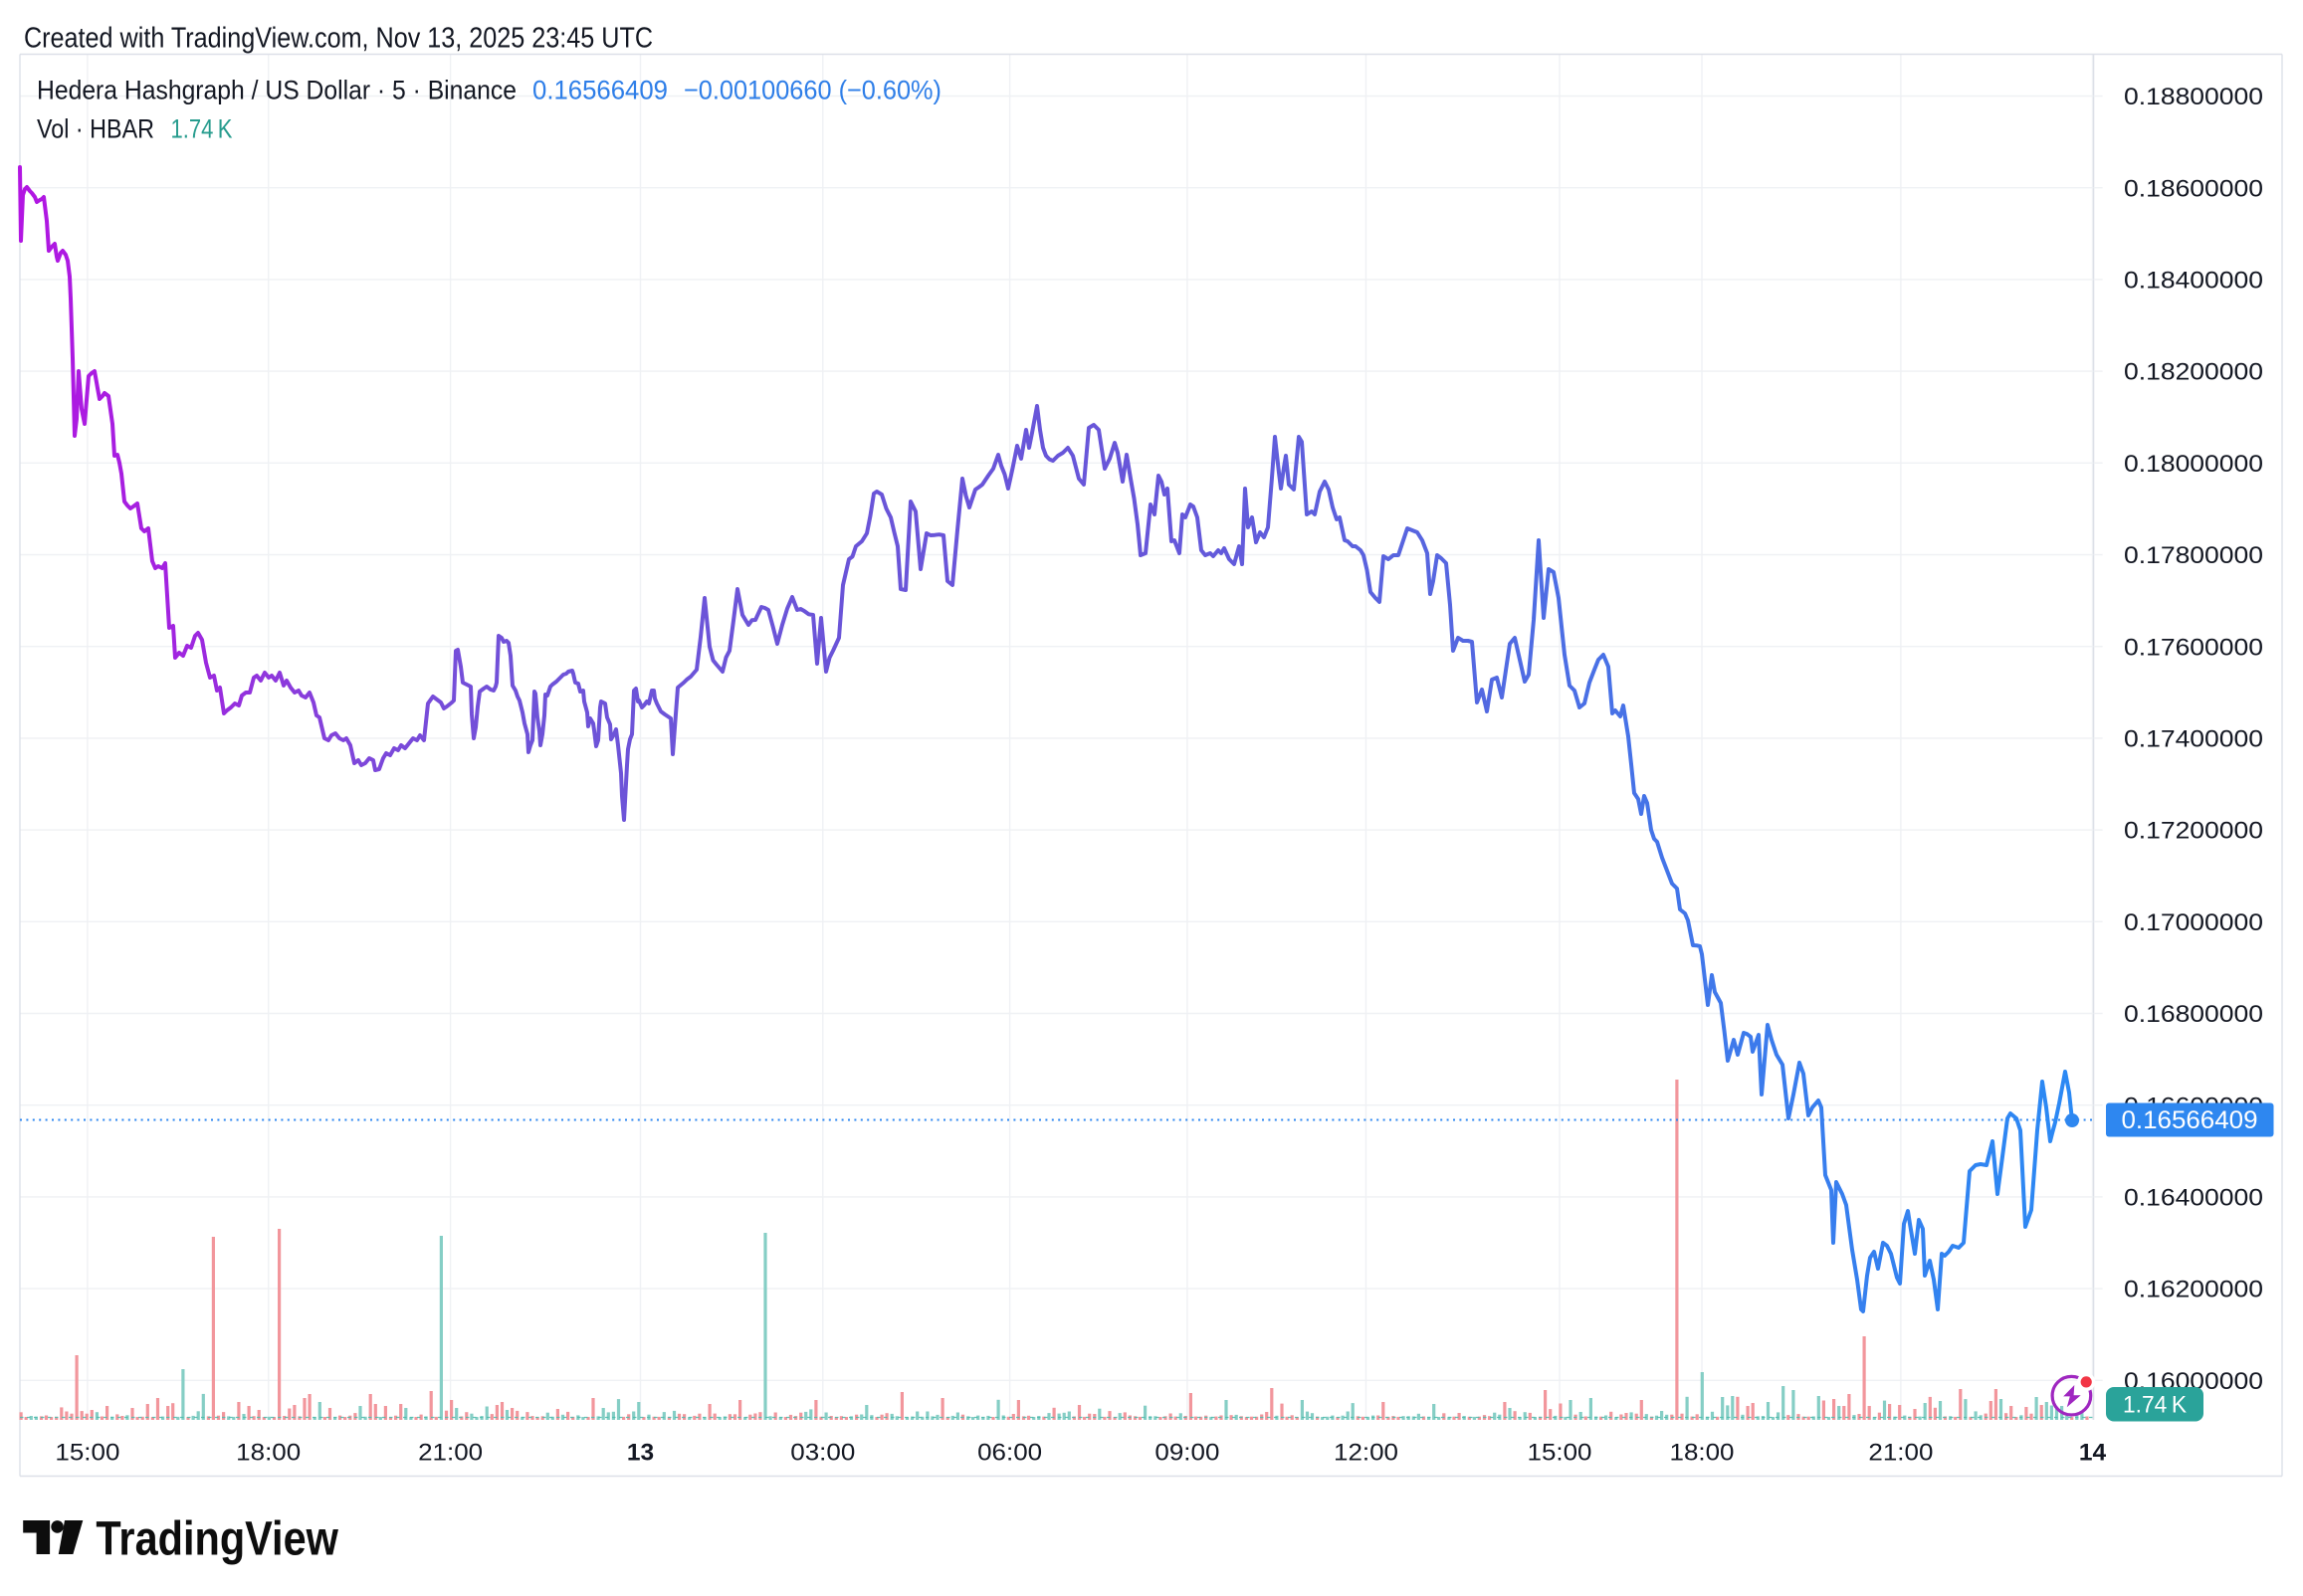  What do you see at coordinates (2093, 1454) in the screenshot?
I see `svg-text: 14` at bounding box center [2093, 1454].